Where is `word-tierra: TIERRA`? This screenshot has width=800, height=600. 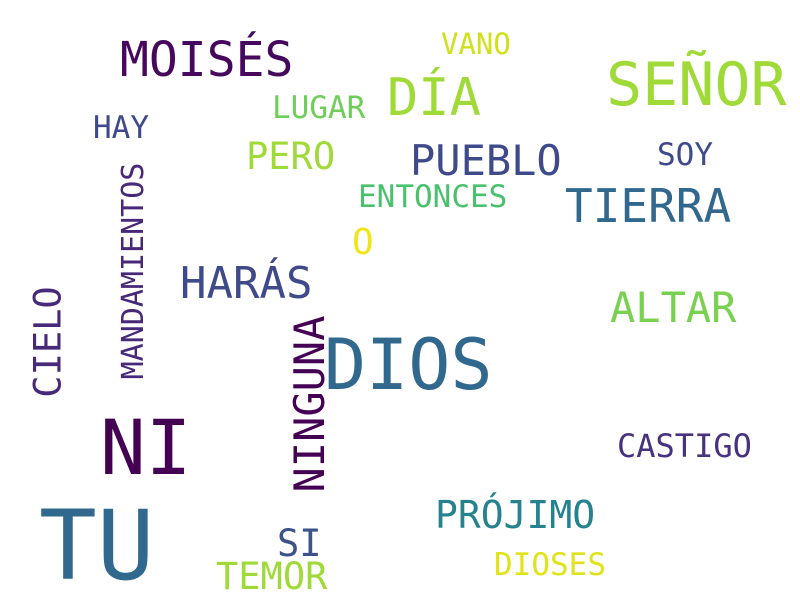
word-tierra: TIERRA is located at coordinates (648, 206).